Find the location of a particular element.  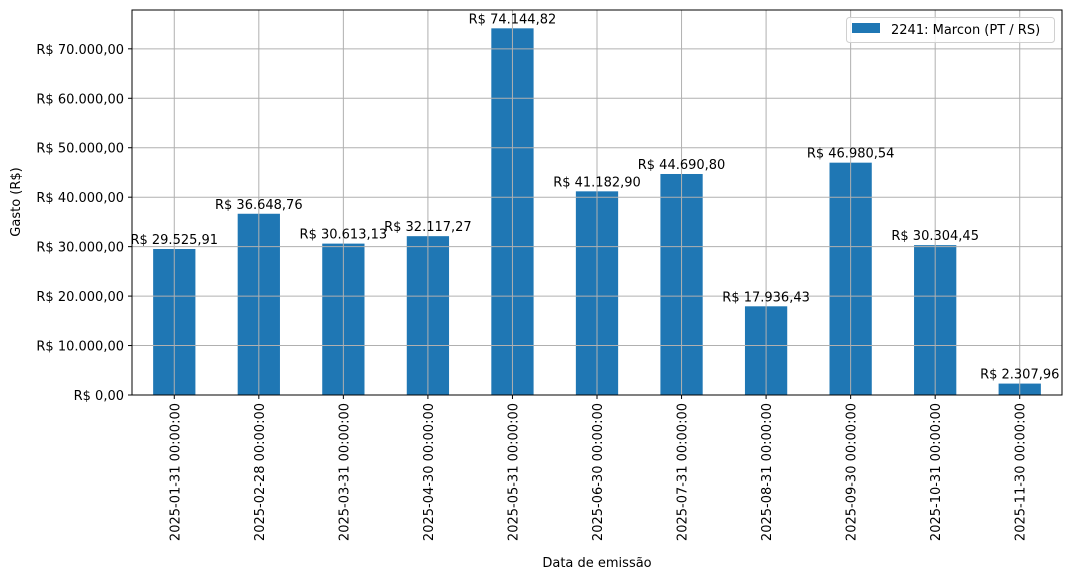

legend-swatch is located at coordinates (866, 28).